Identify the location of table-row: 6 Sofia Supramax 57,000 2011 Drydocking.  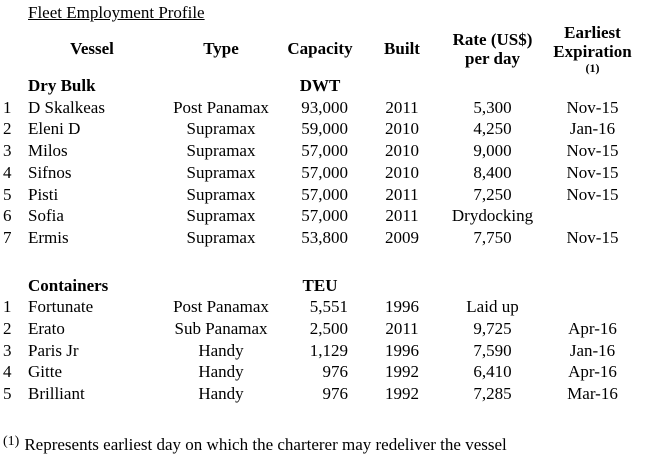
(325, 216).